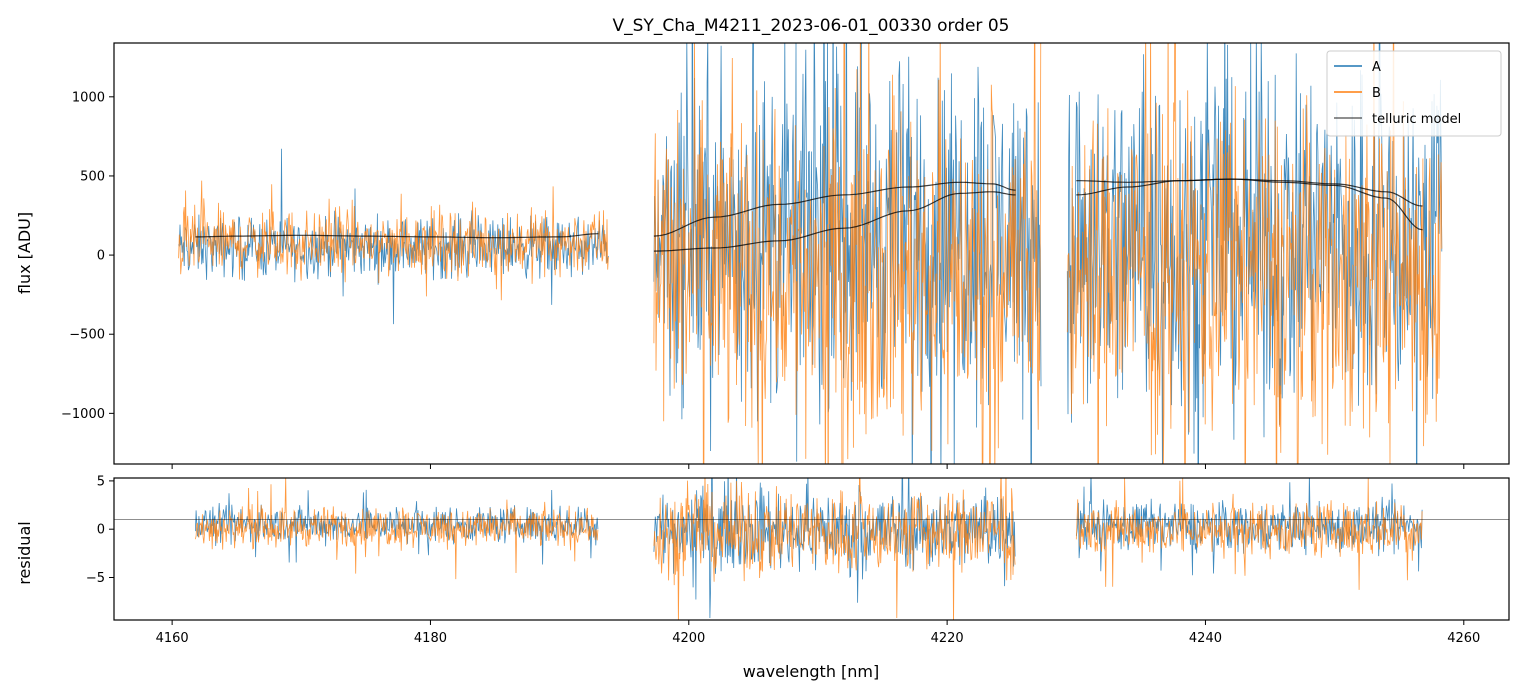 This screenshot has width=1523, height=696. I want to click on residual-y-axis-label: residual, so click(24, 552).